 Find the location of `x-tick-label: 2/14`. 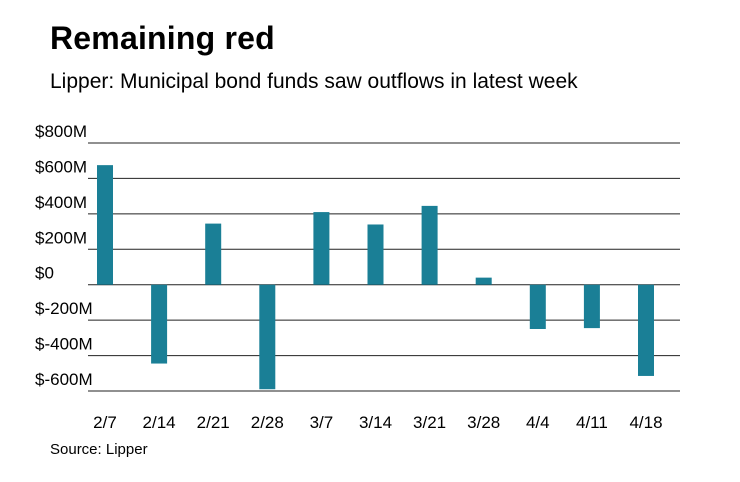

x-tick-label: 2/14 is located at coordinates (159, 422).